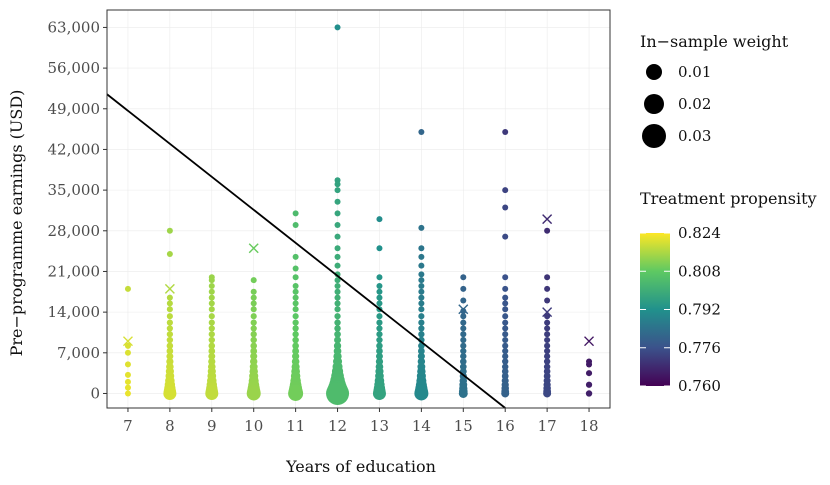 The height and width of the screenshot is (485, 830). What do you see at coordinates (728, 198) in the screenshot?
I see `color-legend-title: Treatment propensity` at bounding box center [728, 198].